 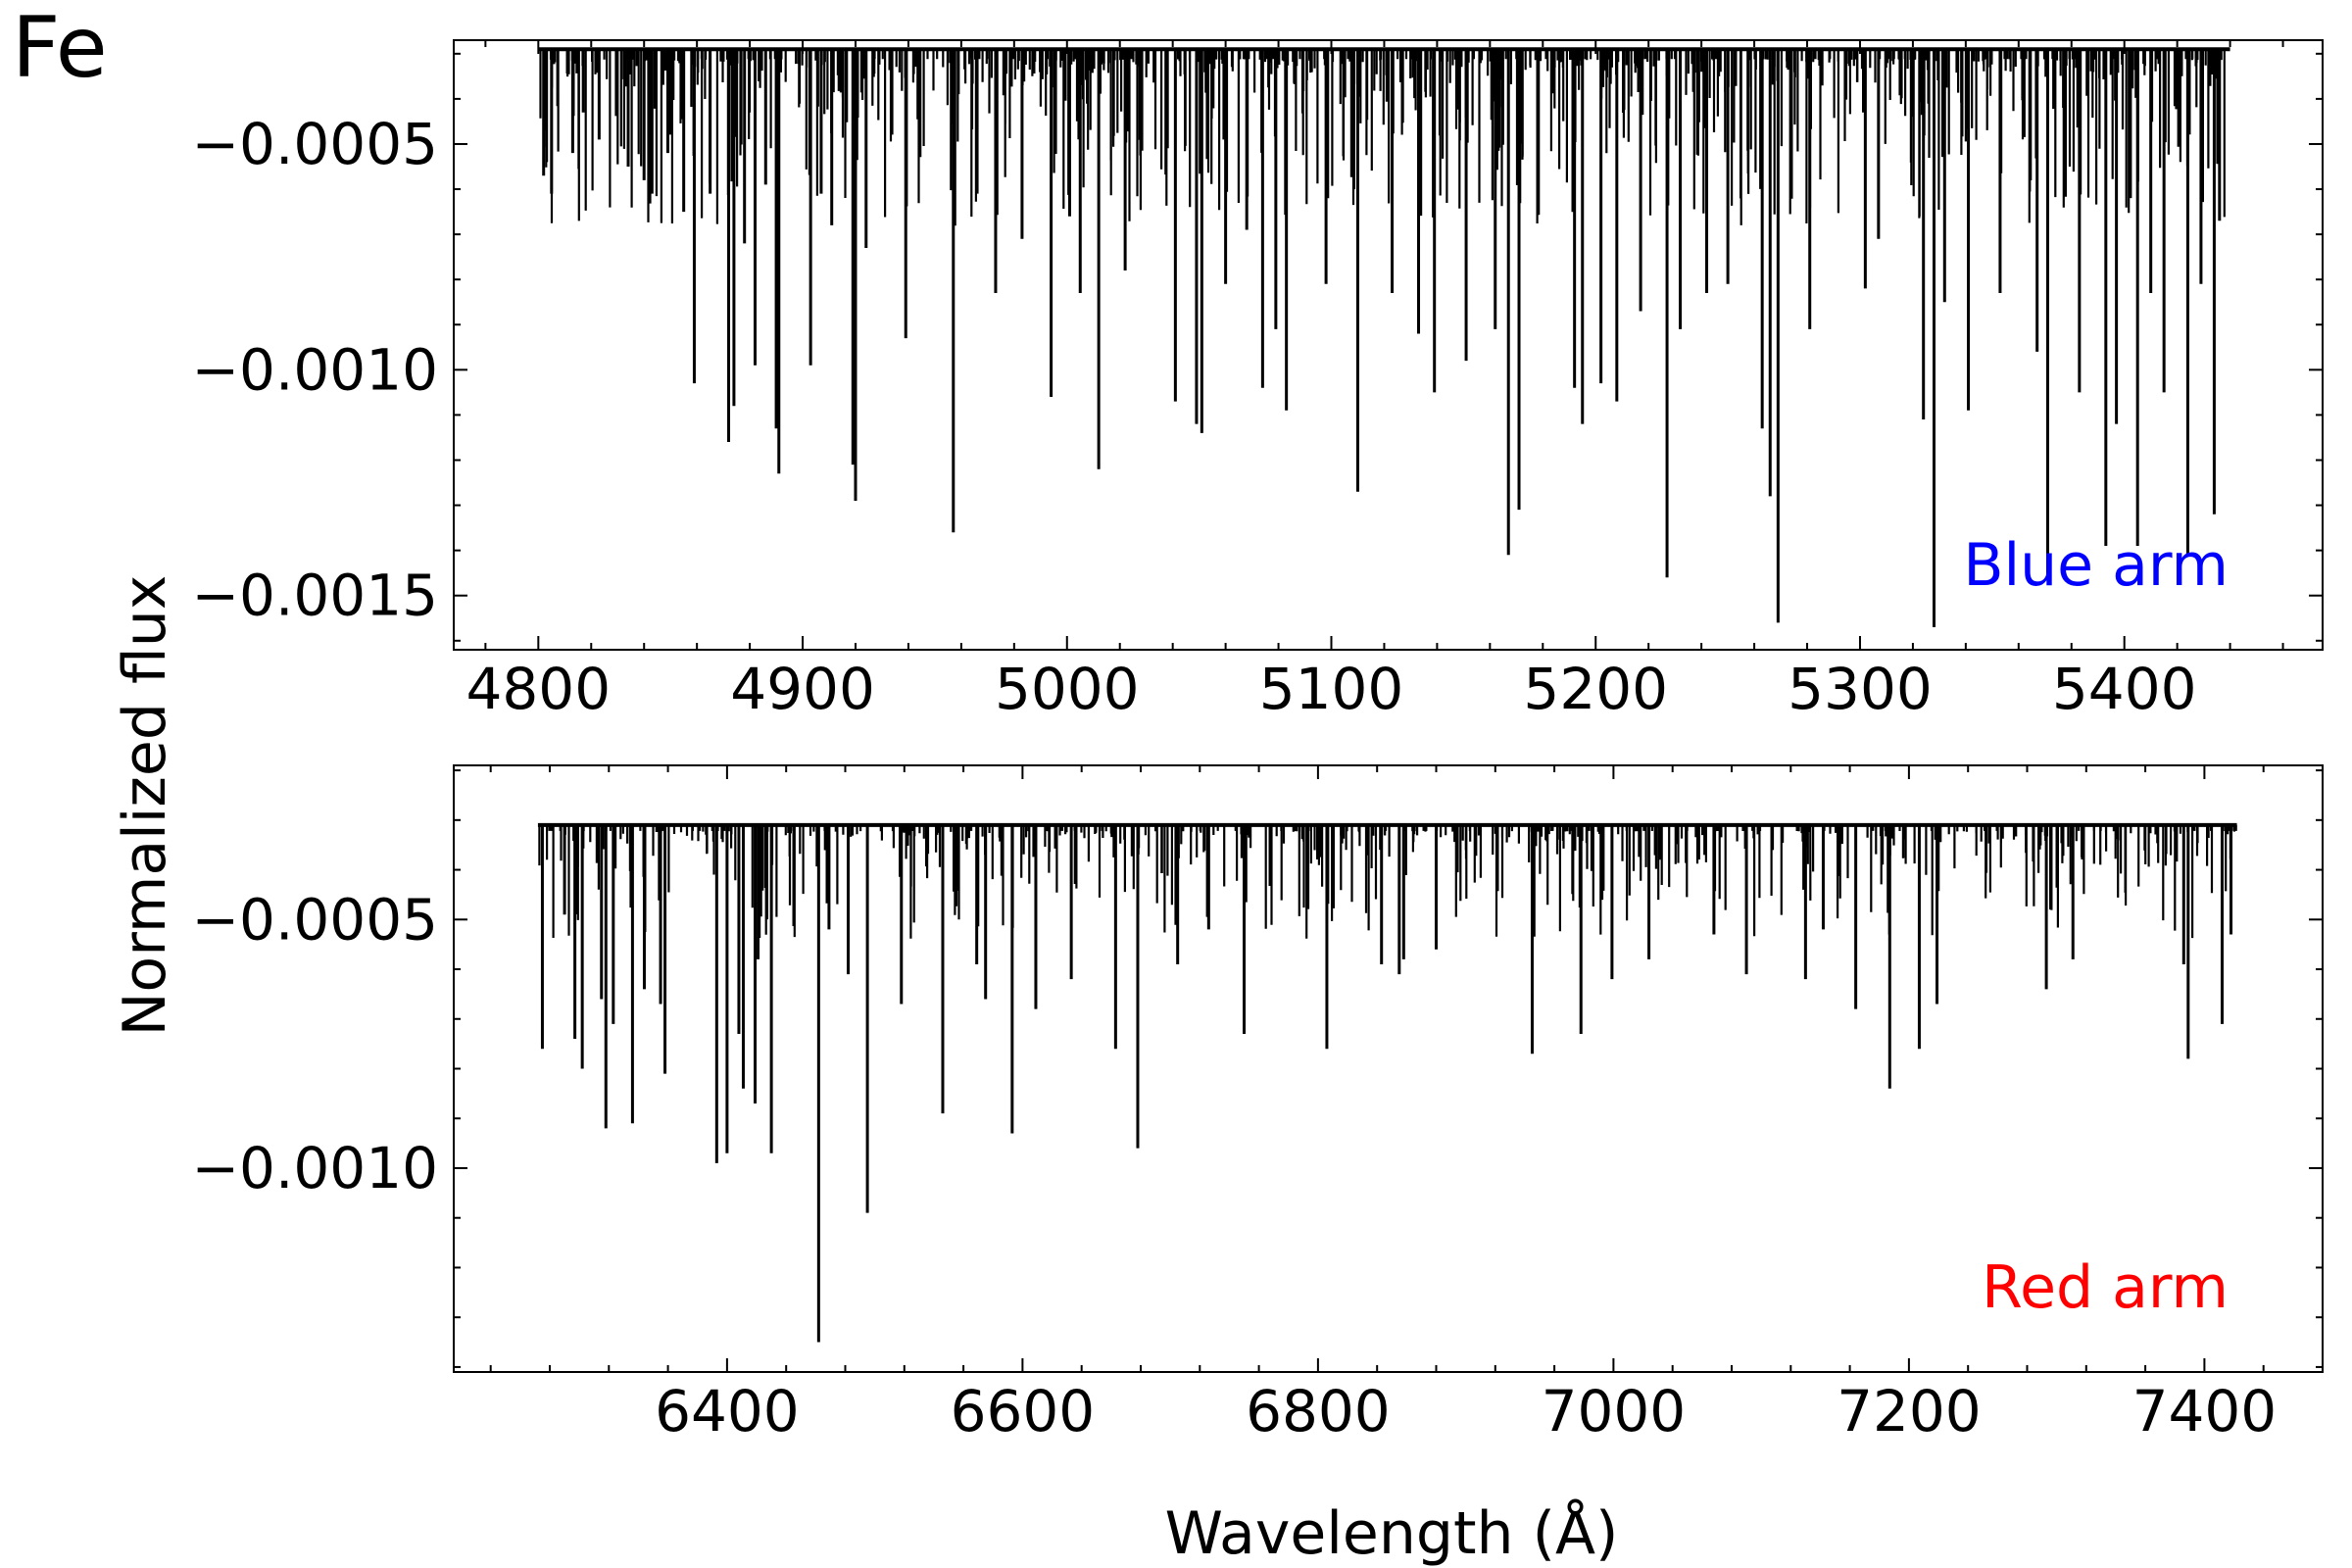 I want to click on x-tick-label: 5400, so click(x=2124, y=689).